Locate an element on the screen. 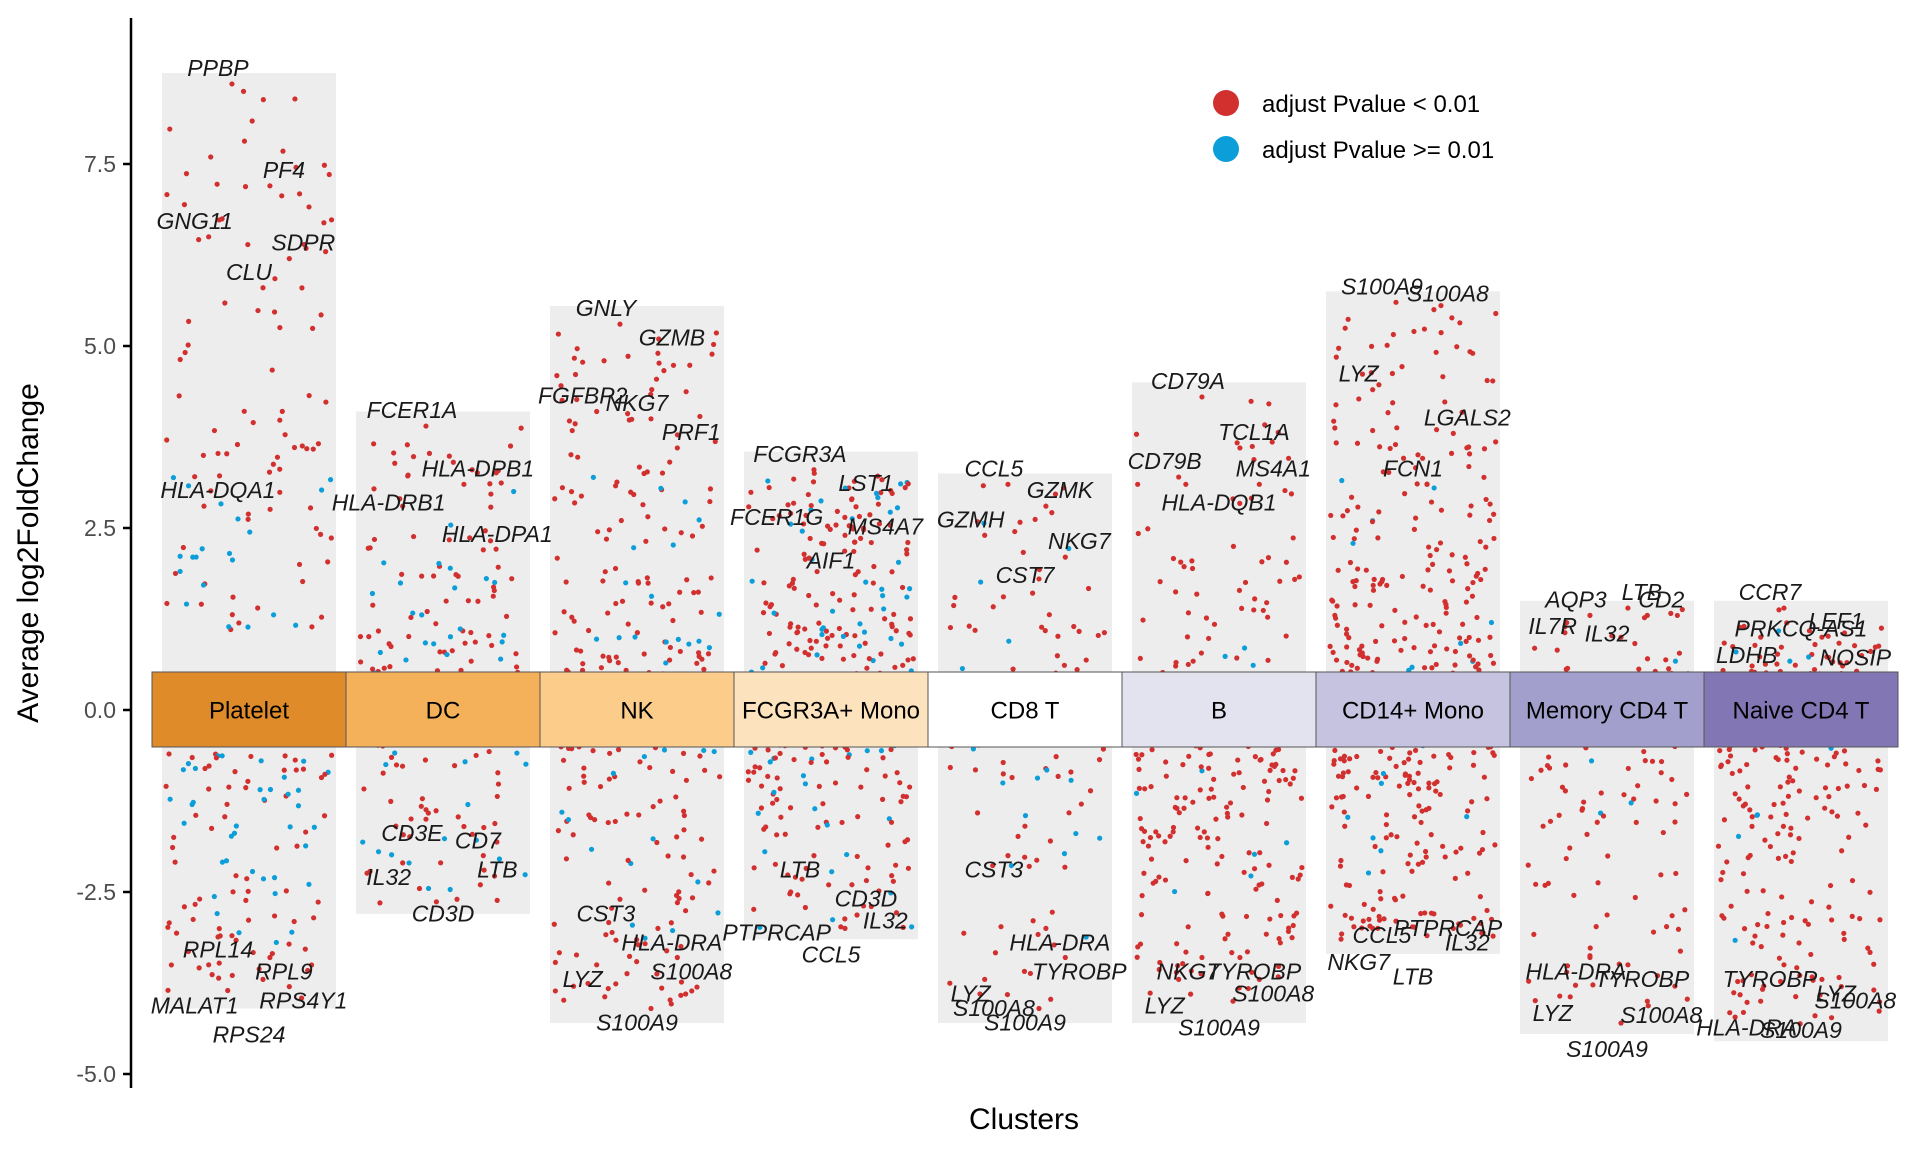 This screenshot has height=1152, width=1920. gene-label: CD3D is located at coordinates (443, 913).